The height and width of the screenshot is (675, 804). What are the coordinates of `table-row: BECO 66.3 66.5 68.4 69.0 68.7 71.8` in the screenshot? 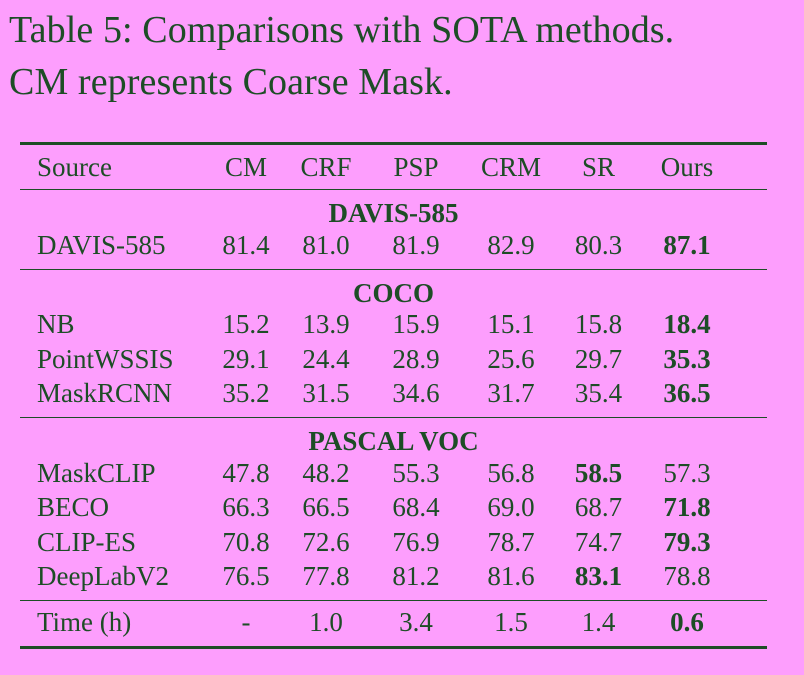 It's located at (393, 508).